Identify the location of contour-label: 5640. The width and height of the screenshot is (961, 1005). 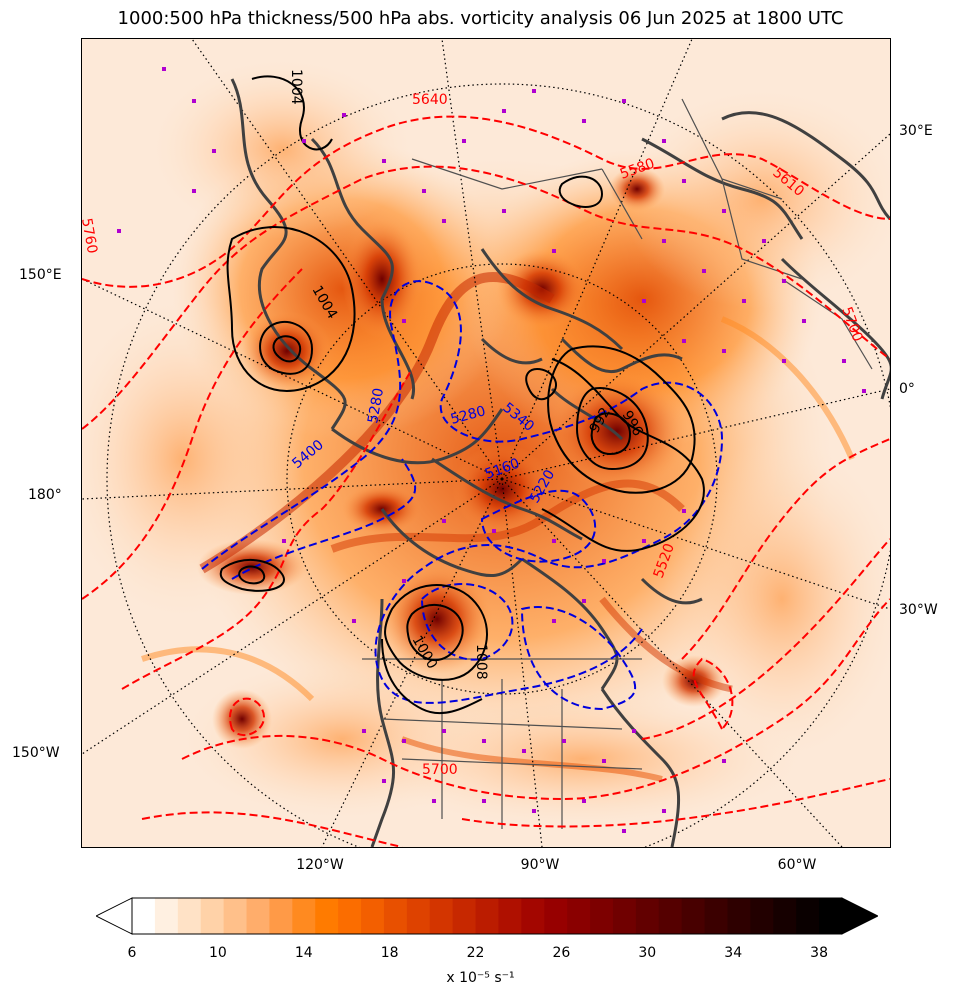
(430, 100).